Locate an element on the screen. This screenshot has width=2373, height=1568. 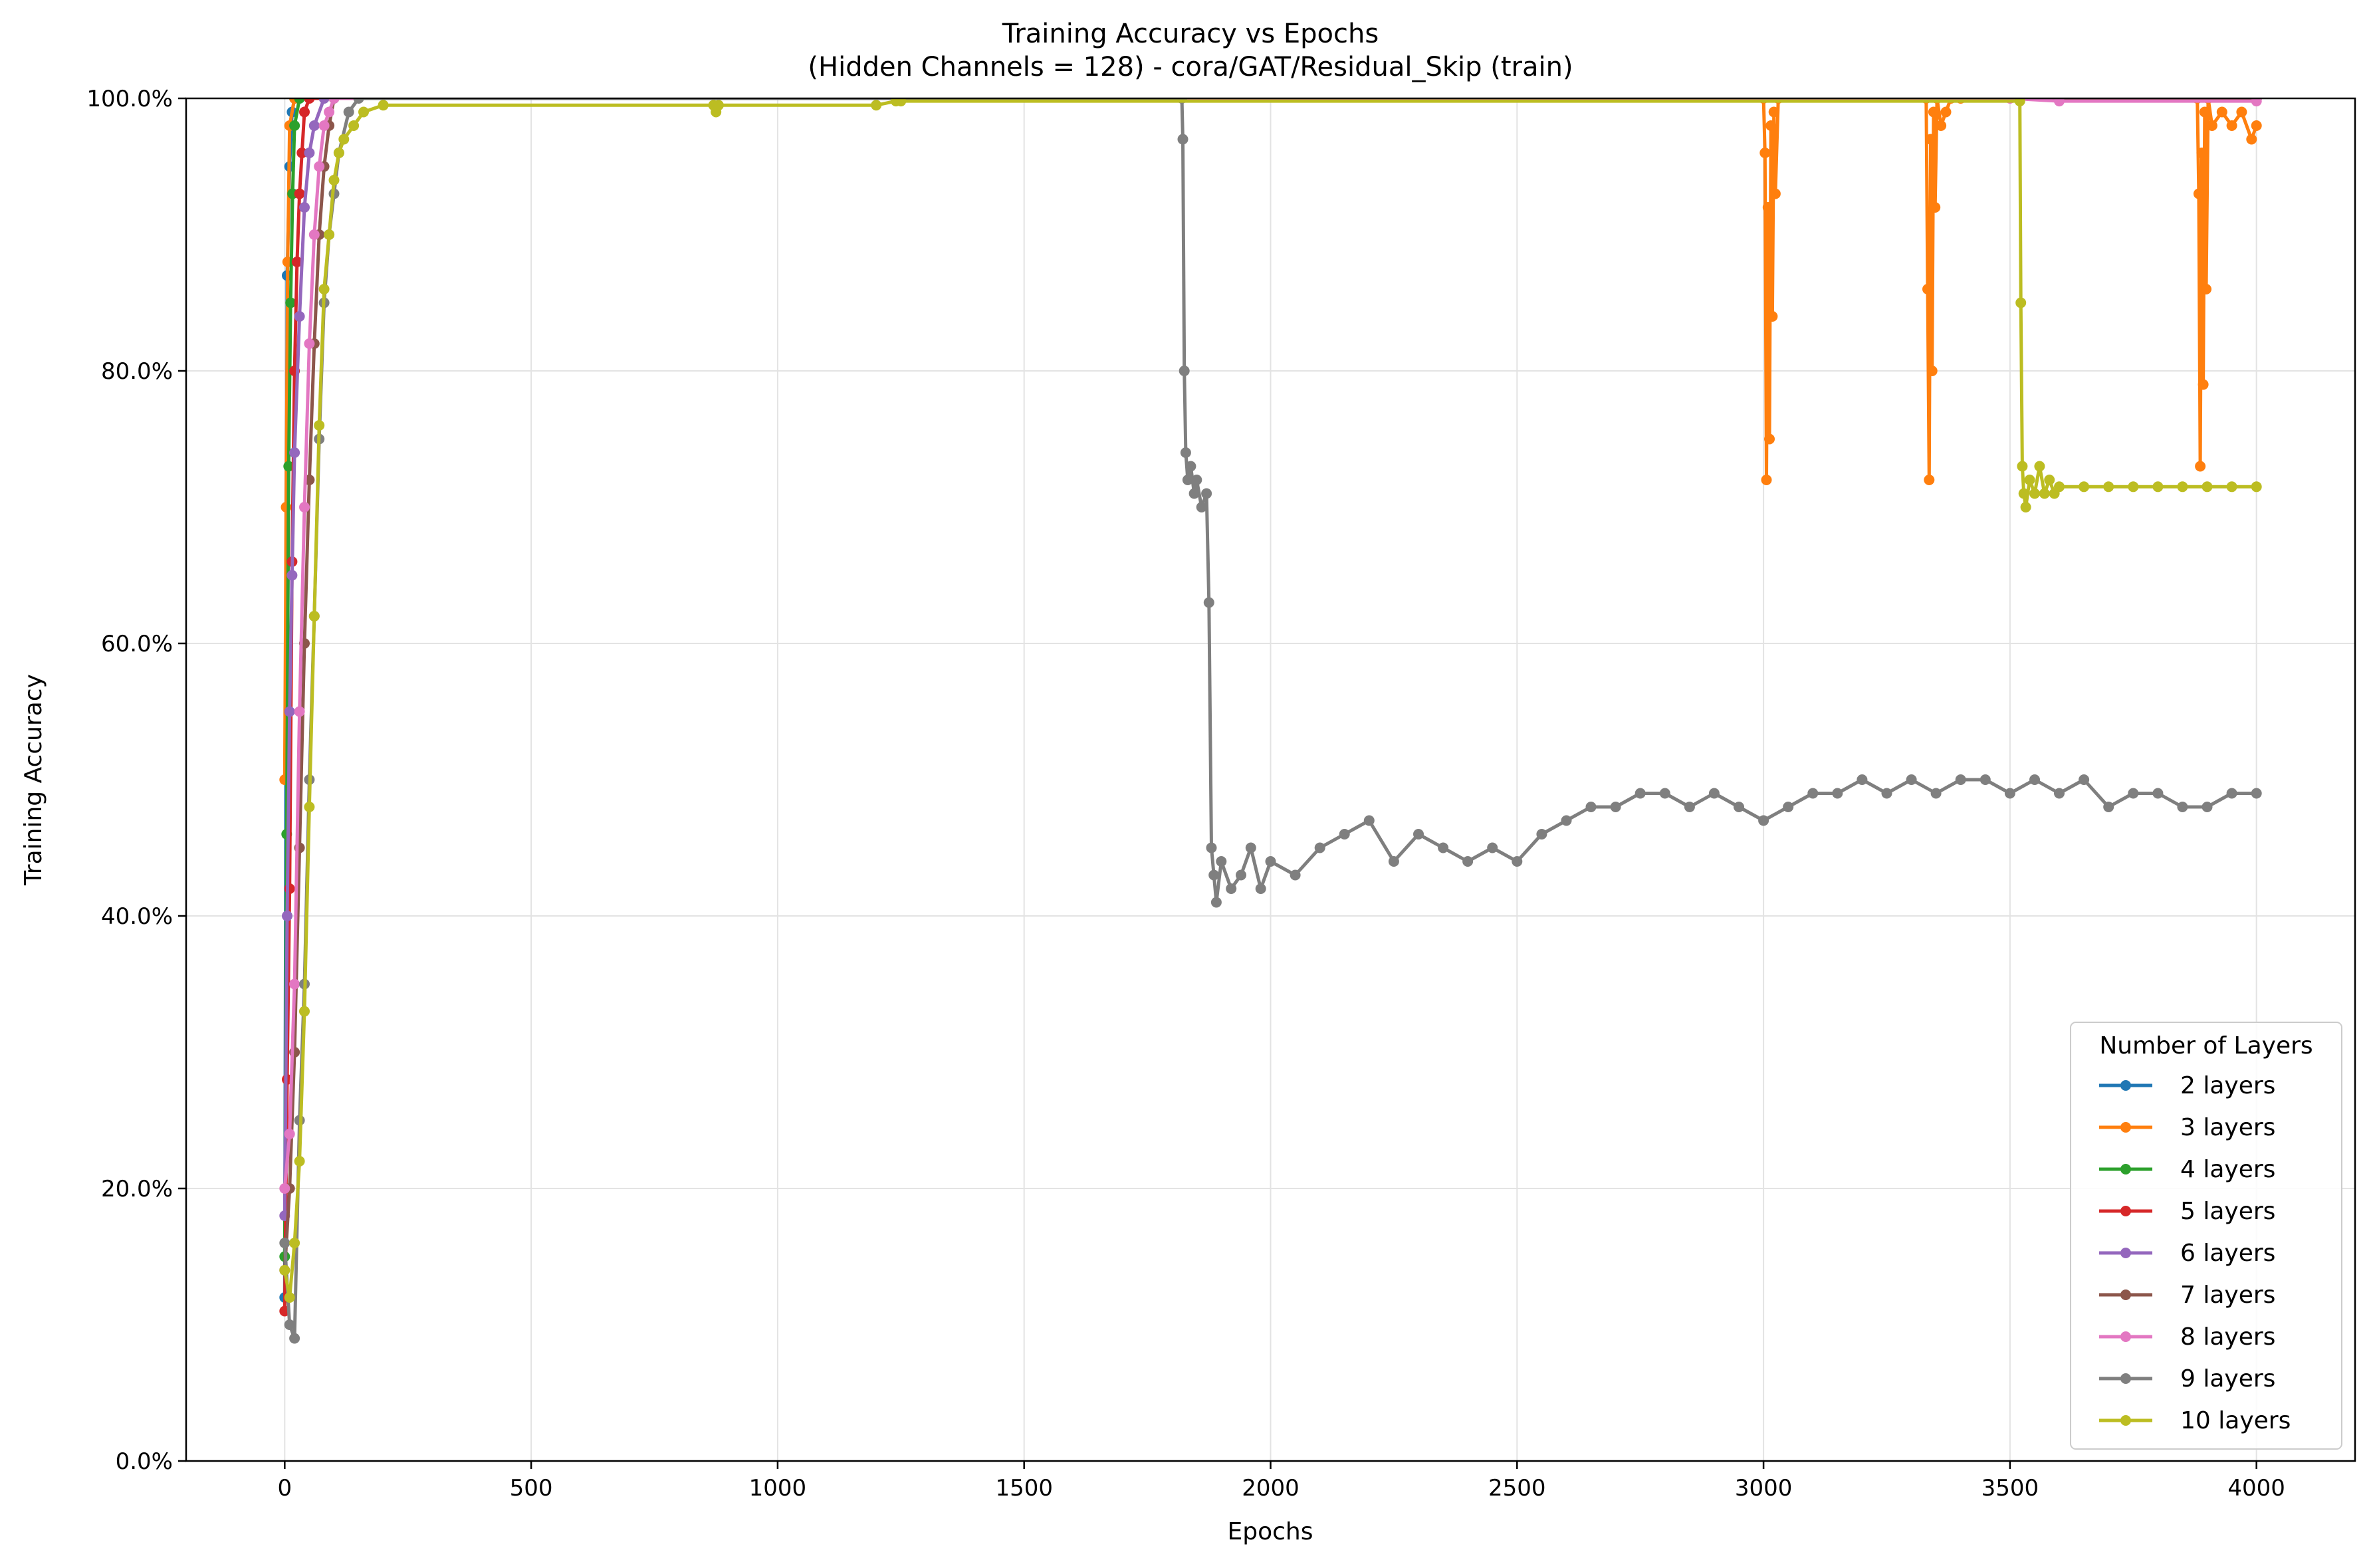
legend-item: 6 layers is located at coordinates (2187, 1253).